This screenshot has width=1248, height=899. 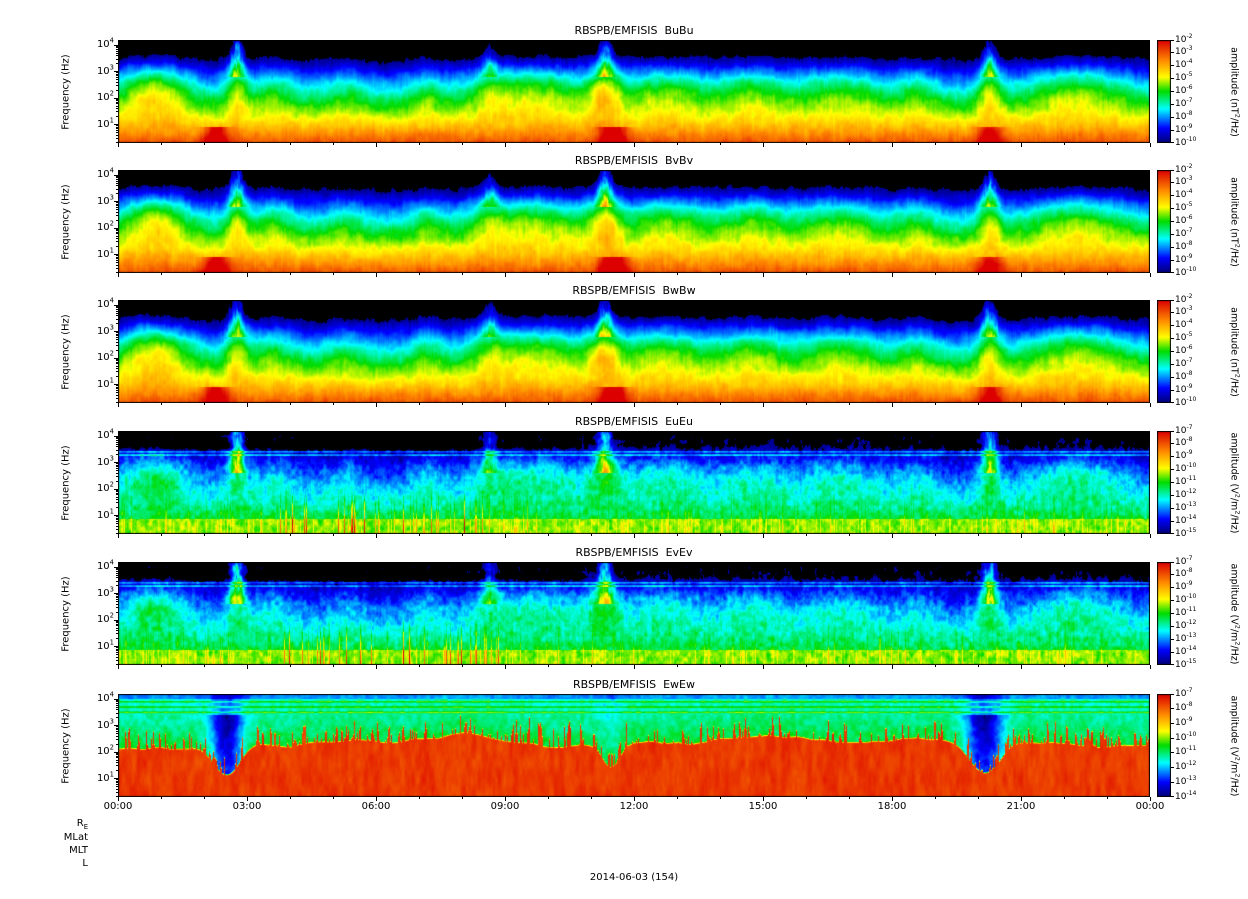 I want to click on colorbar-tick-label: 10⁻⁵, so click(x=1184, y=77).